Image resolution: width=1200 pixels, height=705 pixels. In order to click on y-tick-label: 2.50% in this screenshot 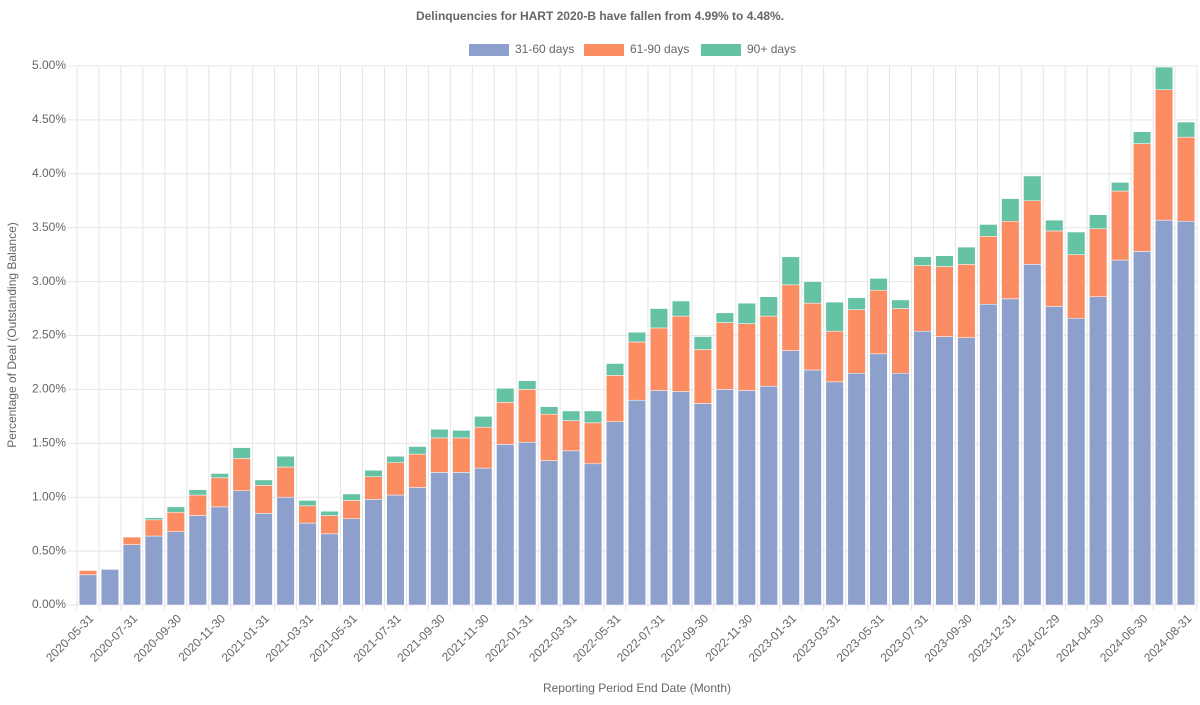, I will do `click(49, 335)`.